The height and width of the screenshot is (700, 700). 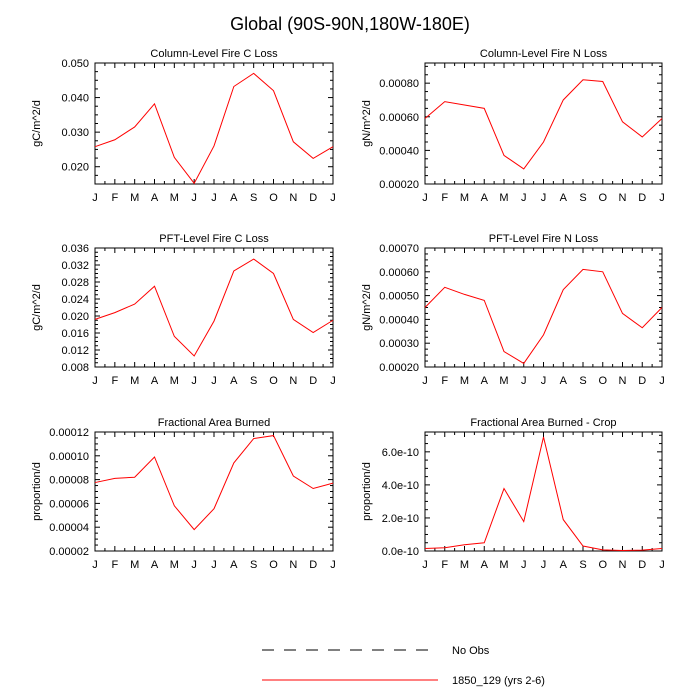 I want to click on y-tick-label: 0.00002, so click(x=69, y=552).